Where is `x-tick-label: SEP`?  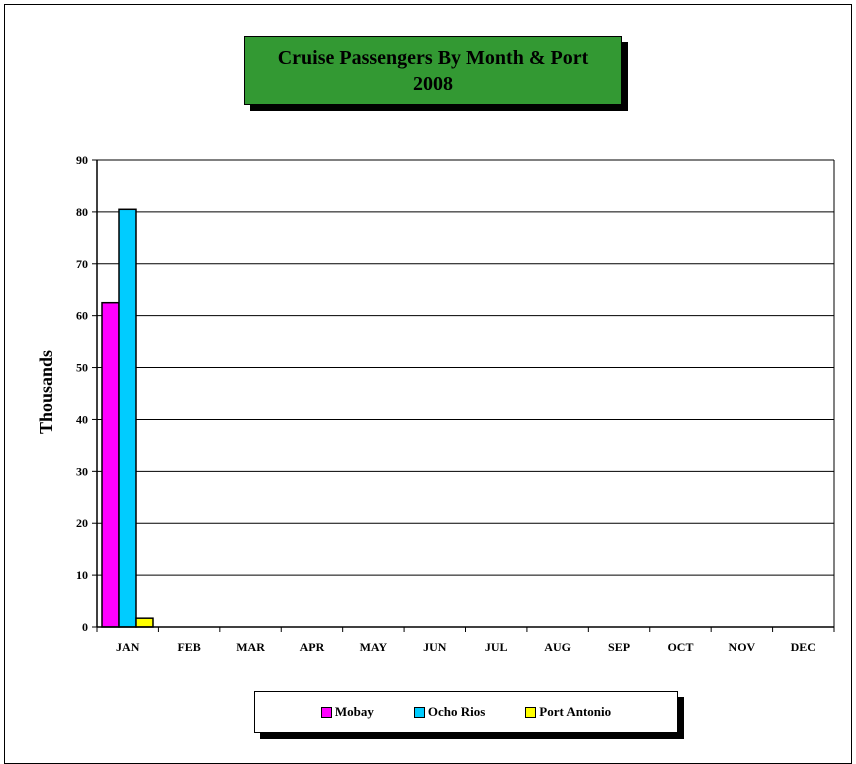
x-tick-label: SEP is located at coordinates (619, 647).